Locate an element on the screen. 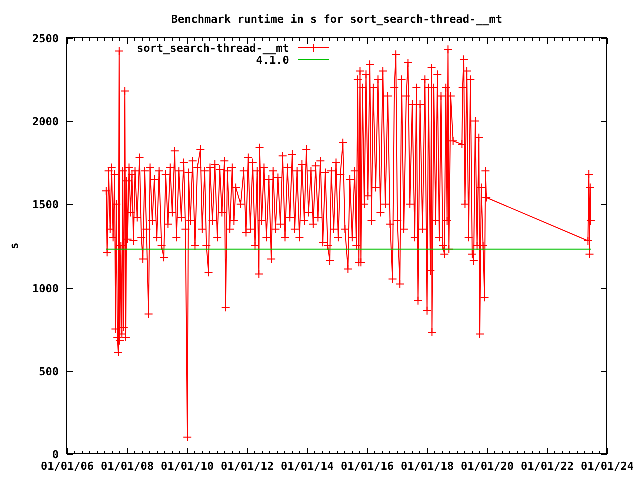  y-tick-label: 1000 is located at coordinates (45, 289).